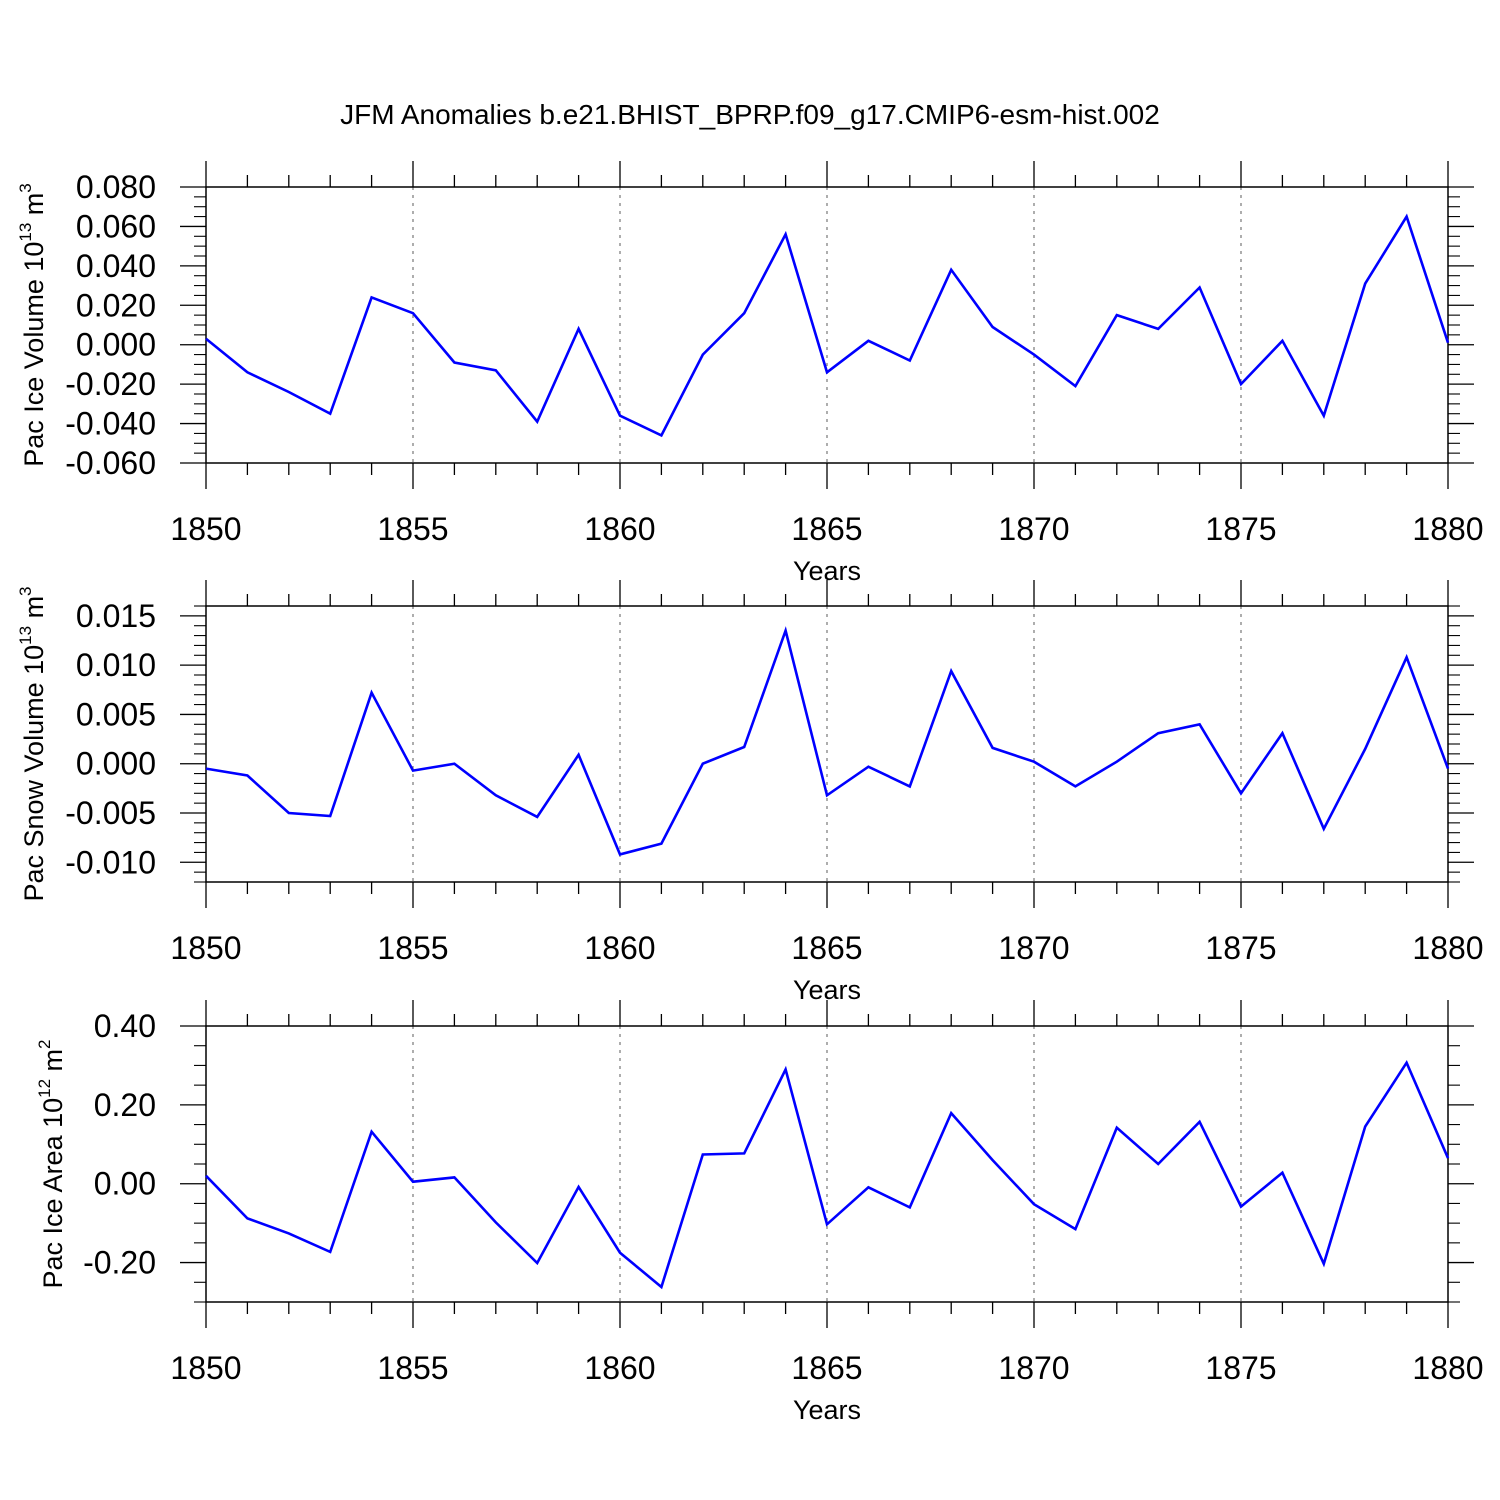  Describe the element at coordinates (125, 1184) in the screenshot. I see `y-tick-label: 0.00` at that location.